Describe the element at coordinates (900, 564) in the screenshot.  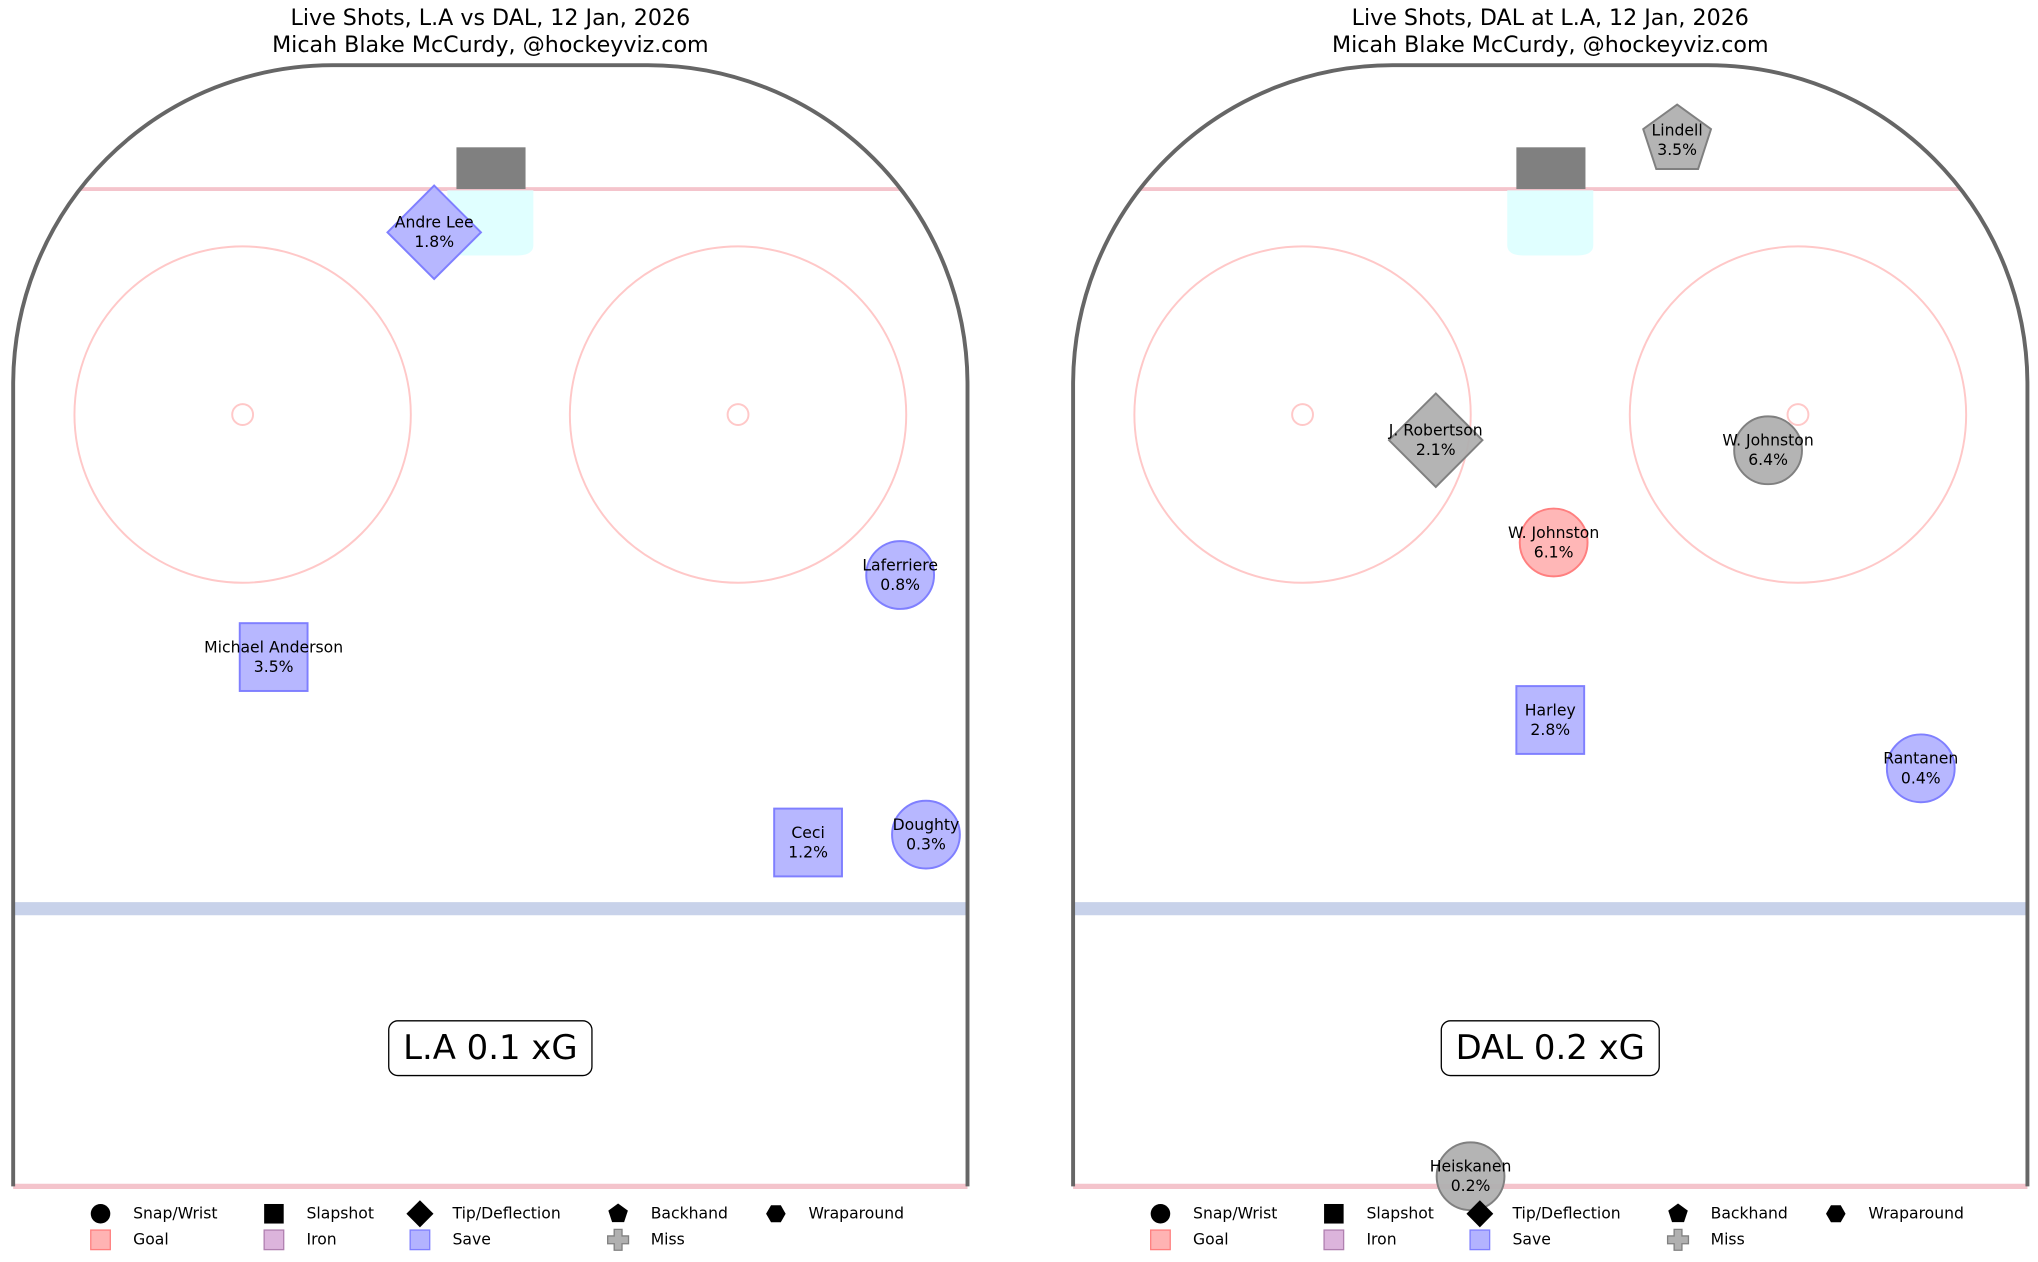
I see `shot-label: Laferriere` at that location.